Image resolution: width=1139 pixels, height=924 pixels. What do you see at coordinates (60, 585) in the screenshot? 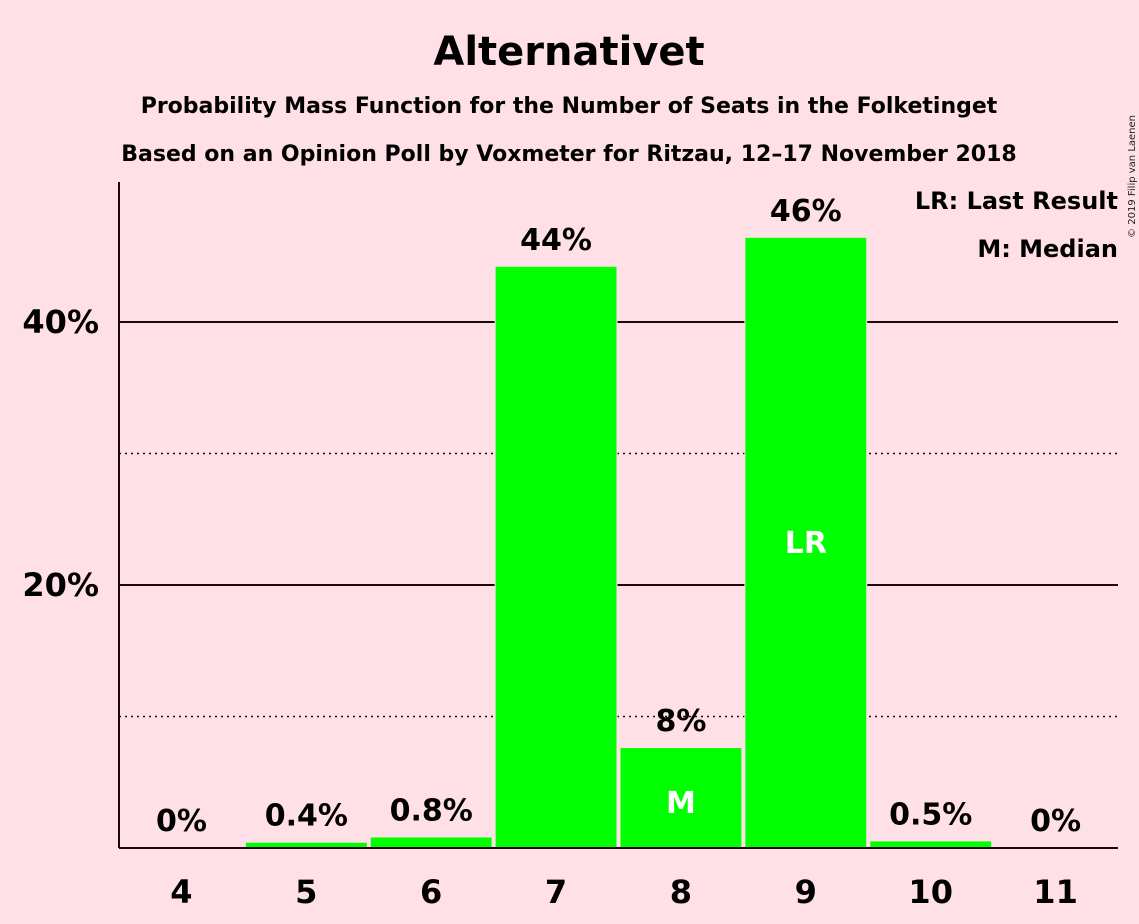
I see `y-tick-label: 20%` at bounding box center [60, 585].